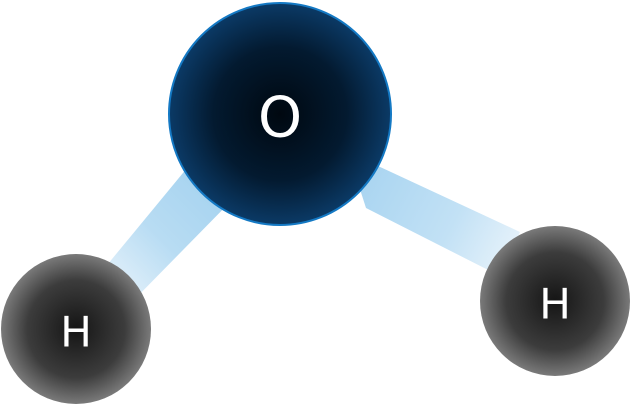 The image size is (632, 407). Describe the element at coordinates (76, 332) in the screenshot. I see `hydrogen-left-label: H` at that location.